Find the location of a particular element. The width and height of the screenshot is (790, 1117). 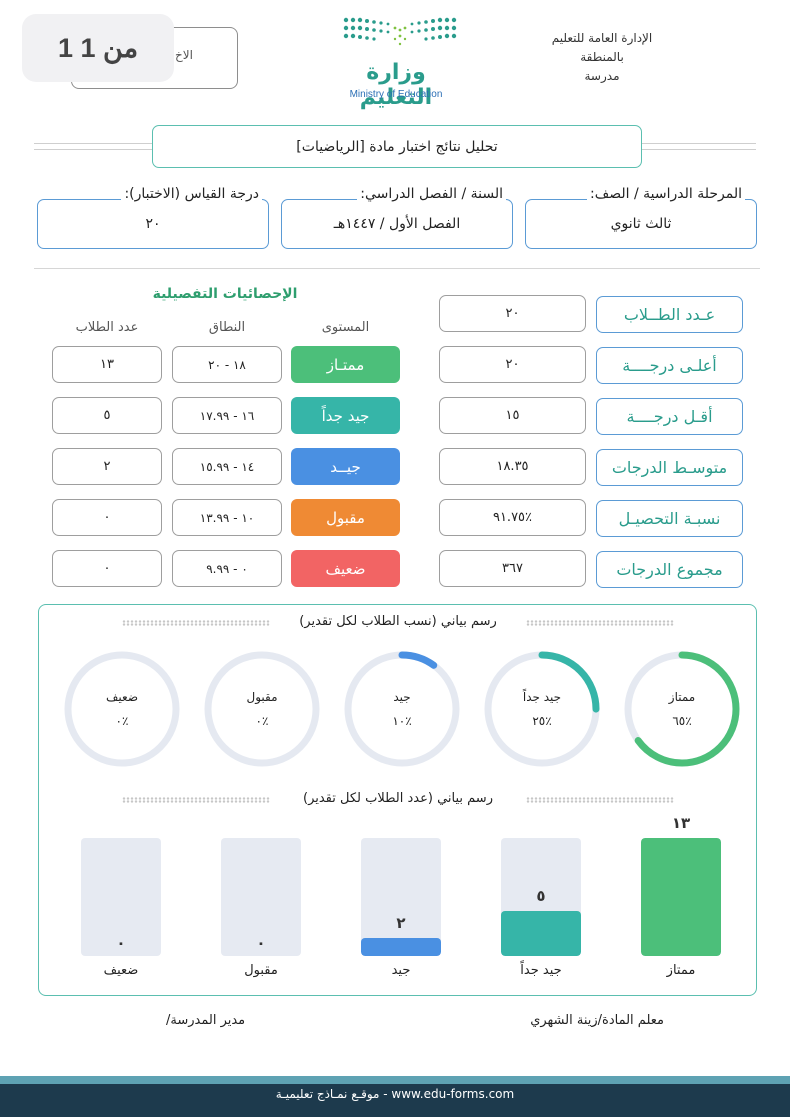

admin-line-3: مدرسة is located at coordinates (602, 76).